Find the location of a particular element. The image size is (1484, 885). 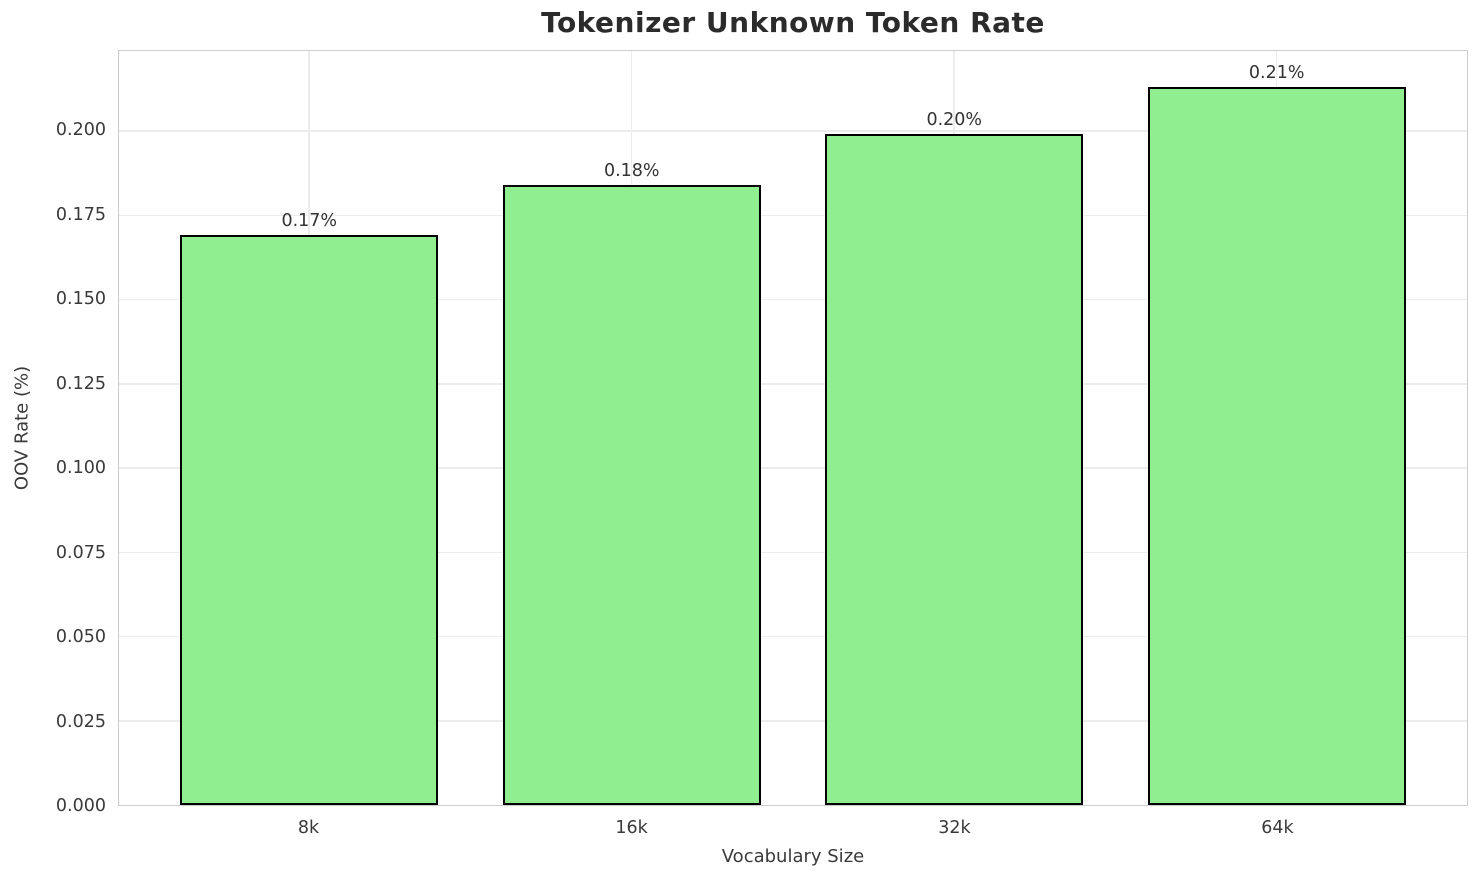

bar-value-label: 0.17% is located at coordinates (309, 221).